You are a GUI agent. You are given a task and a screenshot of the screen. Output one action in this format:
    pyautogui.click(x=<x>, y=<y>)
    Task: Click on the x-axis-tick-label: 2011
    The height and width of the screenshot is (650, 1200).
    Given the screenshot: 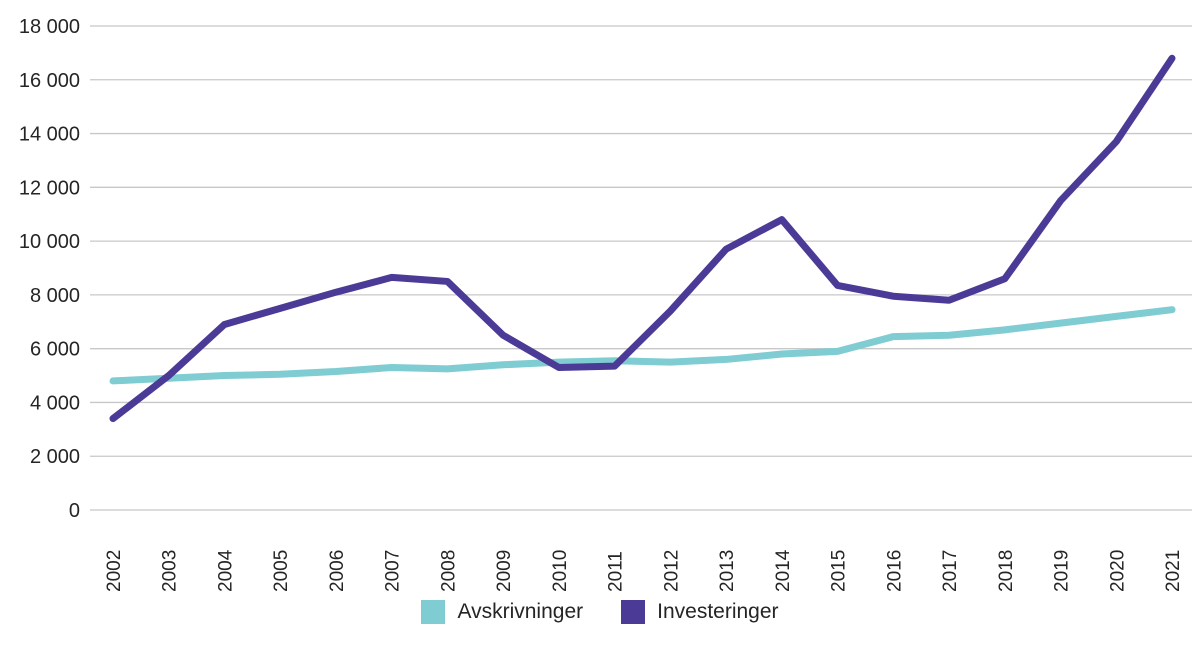 What is the action you would take?
    pyautogui.click(x=616, y=571)
    